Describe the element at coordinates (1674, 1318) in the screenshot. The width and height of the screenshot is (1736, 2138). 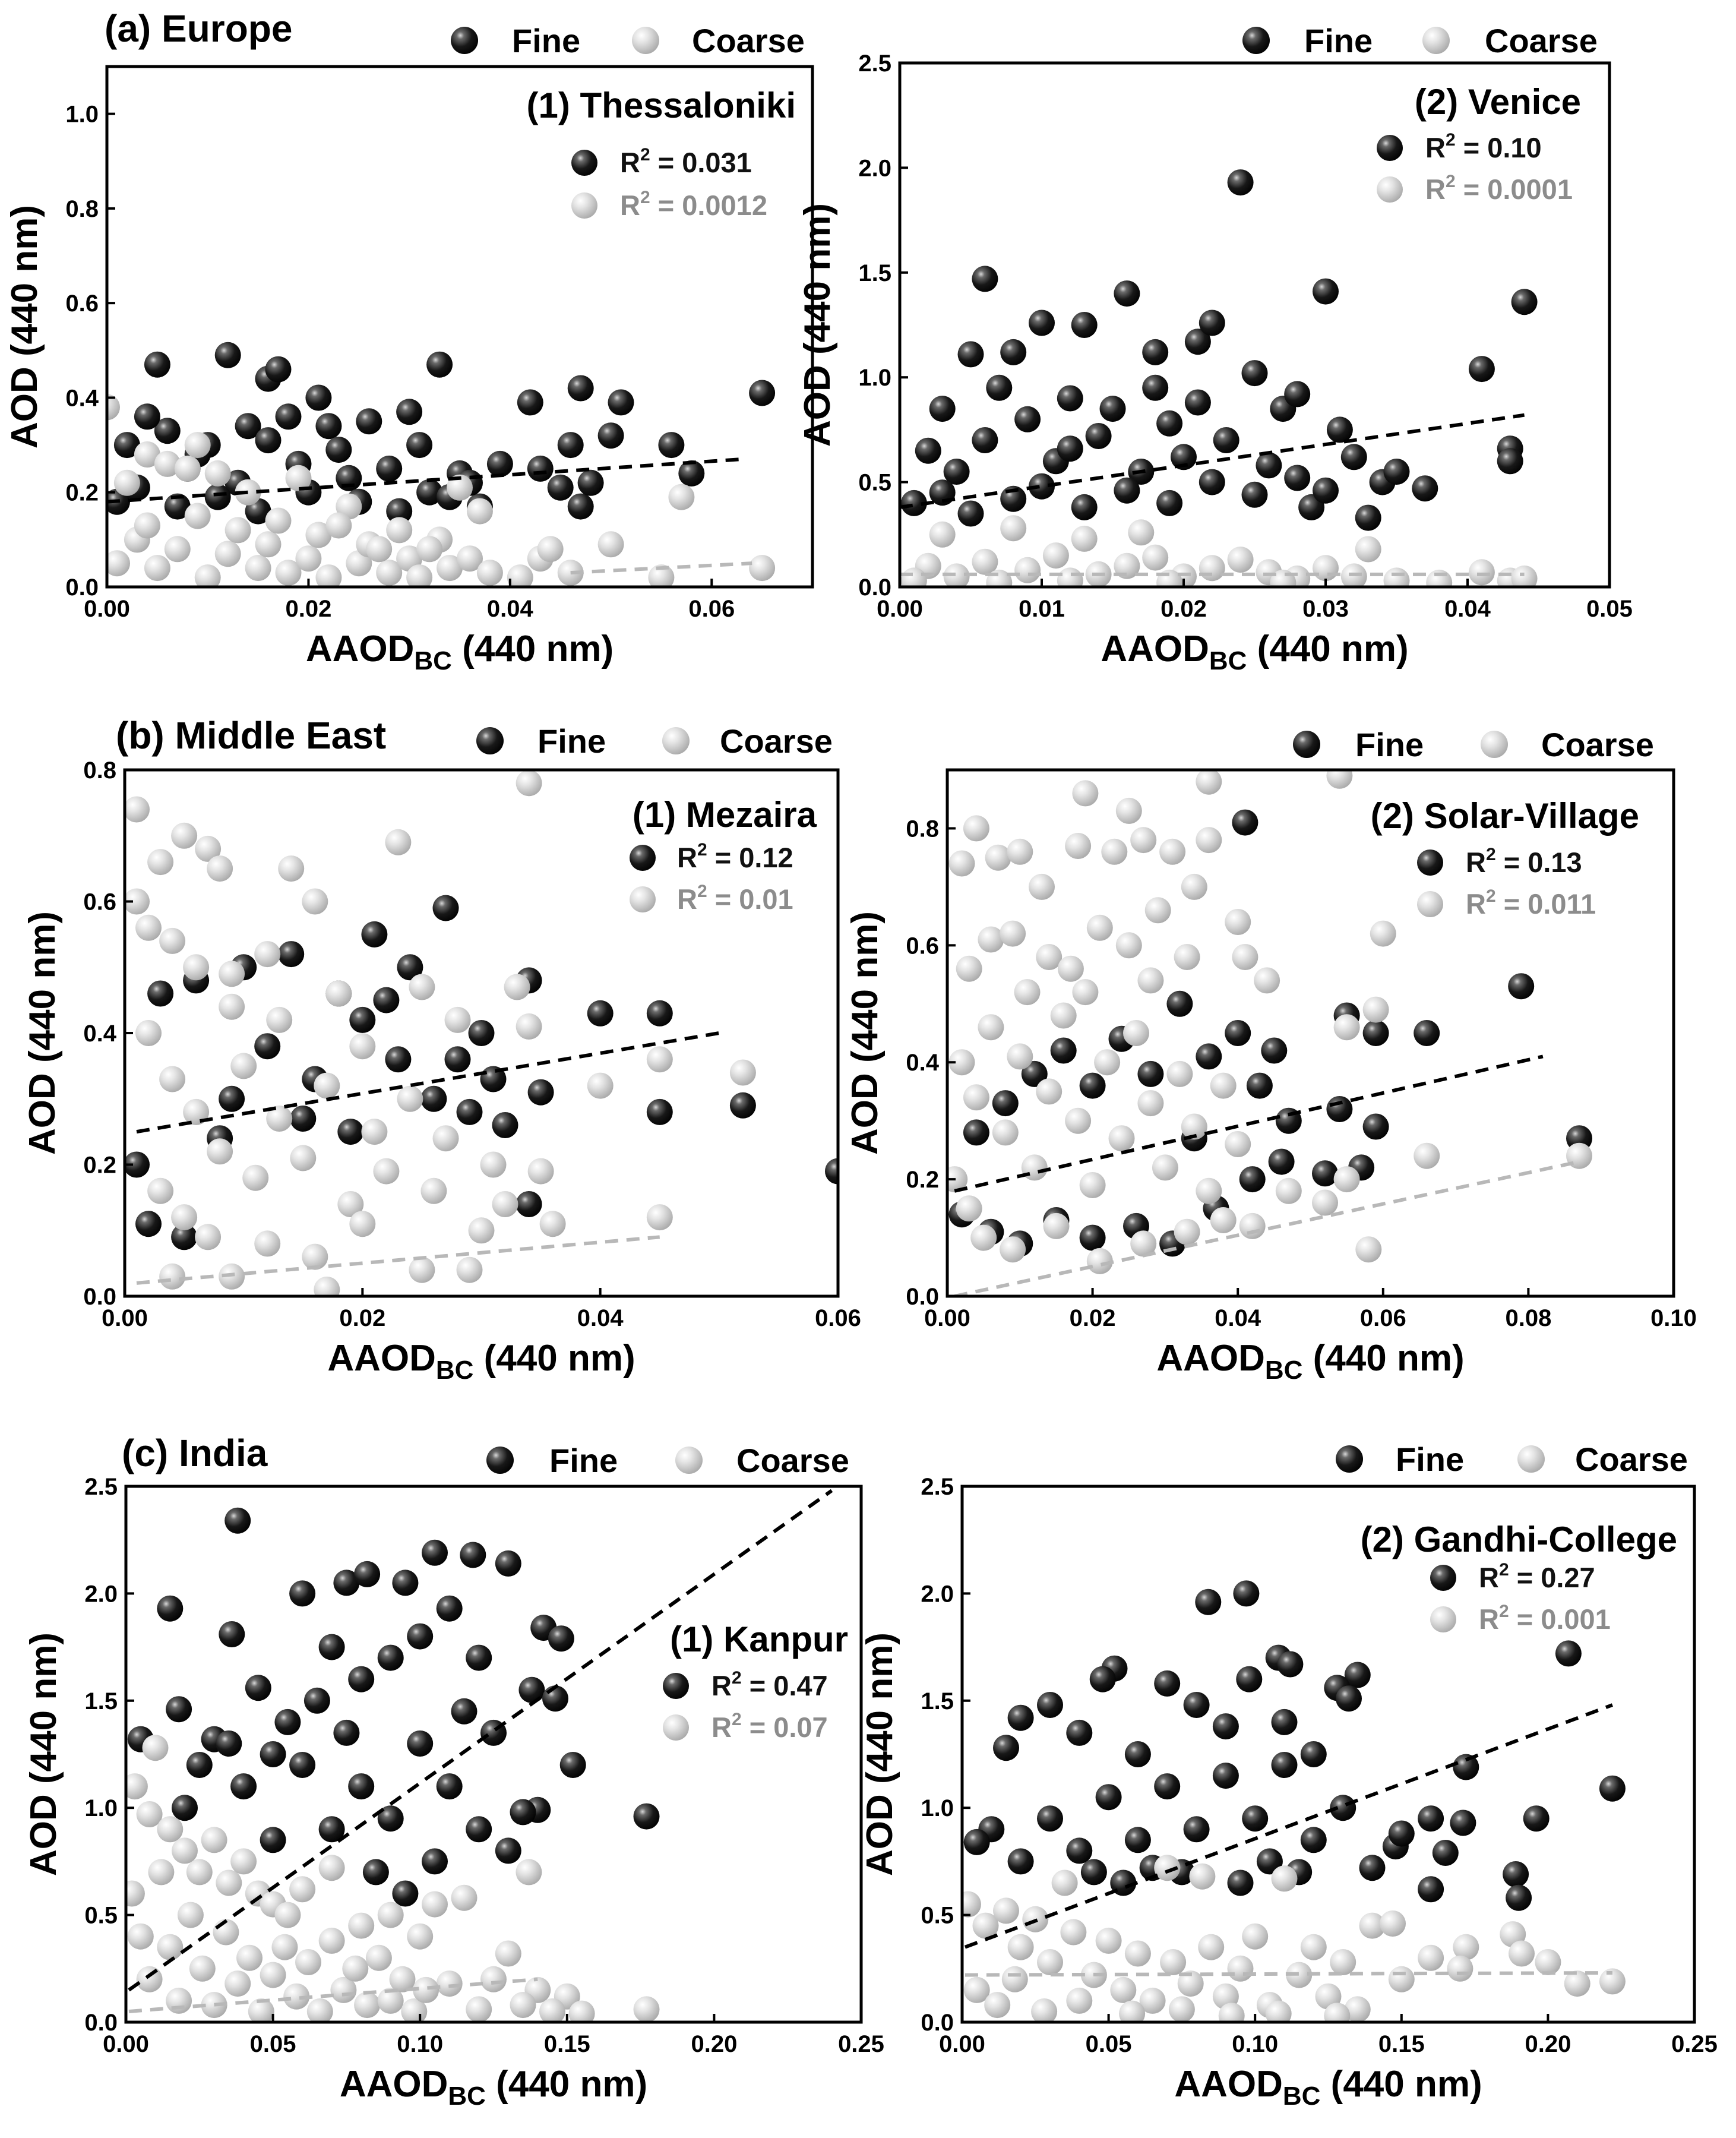
I see `x-tick-label: 0.10` at that location.